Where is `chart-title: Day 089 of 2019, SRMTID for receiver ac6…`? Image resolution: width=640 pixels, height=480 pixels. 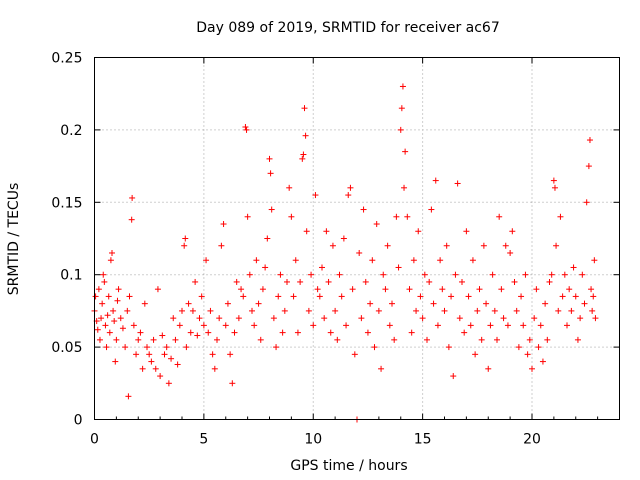
chart-title: Day 089 of 2019, SRMTID for receiver ac6… is located at coordinates (348, 28).